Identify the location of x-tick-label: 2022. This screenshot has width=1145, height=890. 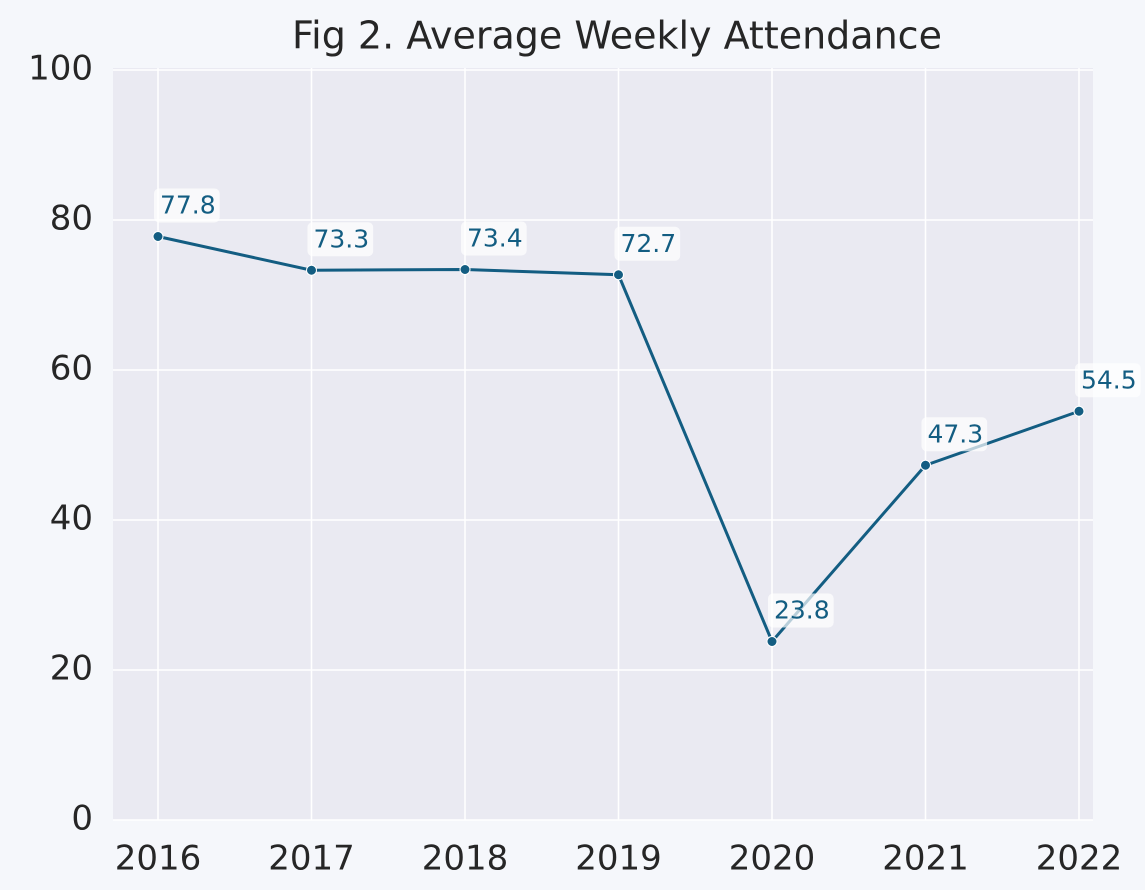
(1079, 859).